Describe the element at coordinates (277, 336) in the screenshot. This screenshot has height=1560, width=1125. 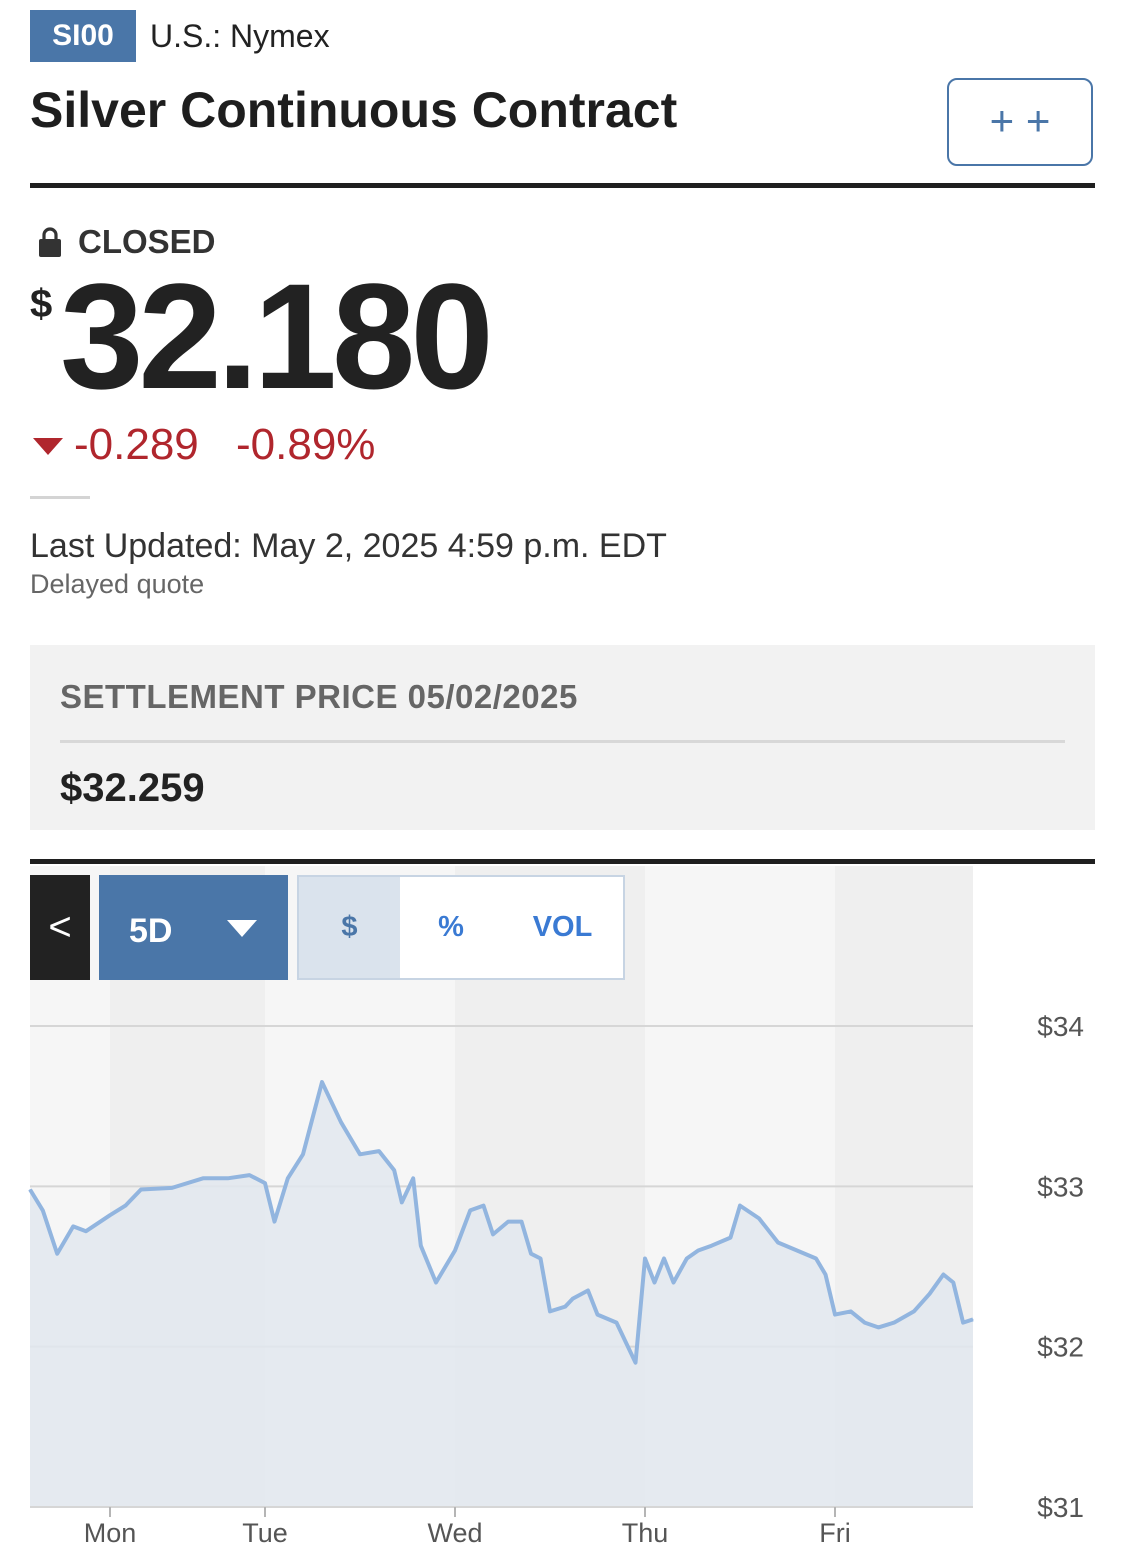
I see `last-price: 32.180` at that location.